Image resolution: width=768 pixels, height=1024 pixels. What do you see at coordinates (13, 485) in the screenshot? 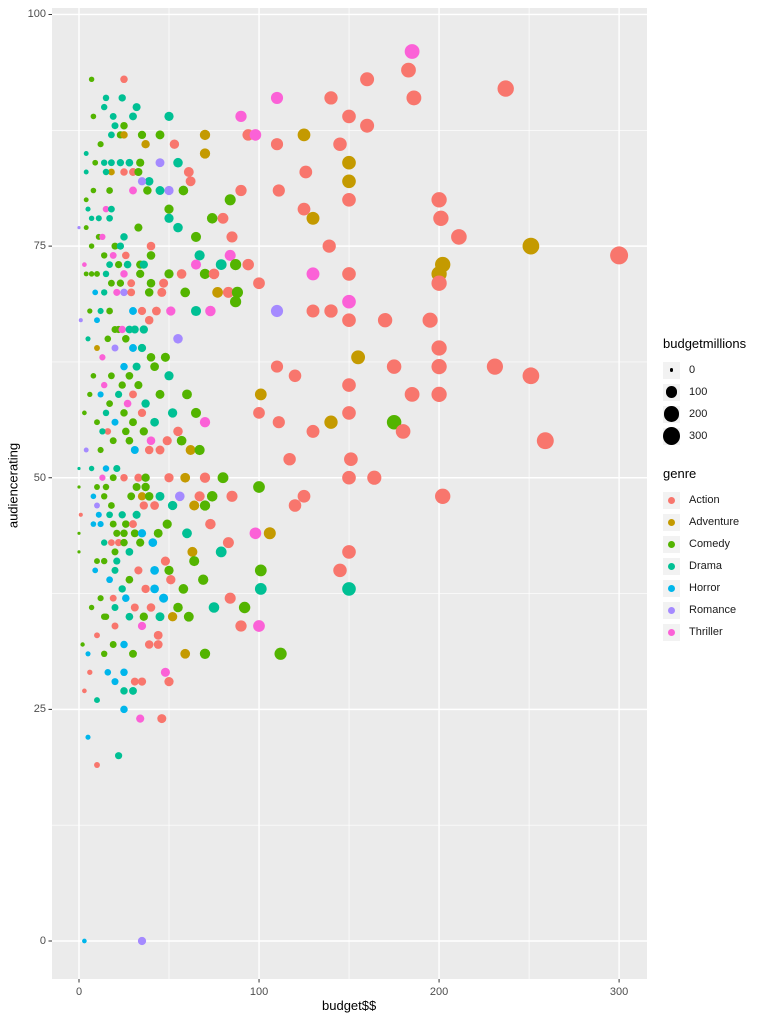
I see `y-axis-title: audiencerating` at bounding box center [13, 485].